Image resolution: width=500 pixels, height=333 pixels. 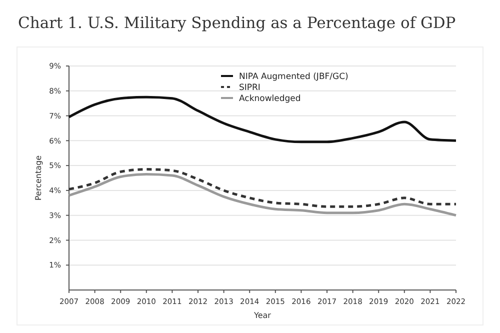 What do you see at coordinates (38, 178) in the screenshot?
I see `y-axis-title: Percentage` at bounding box center [38, 178].